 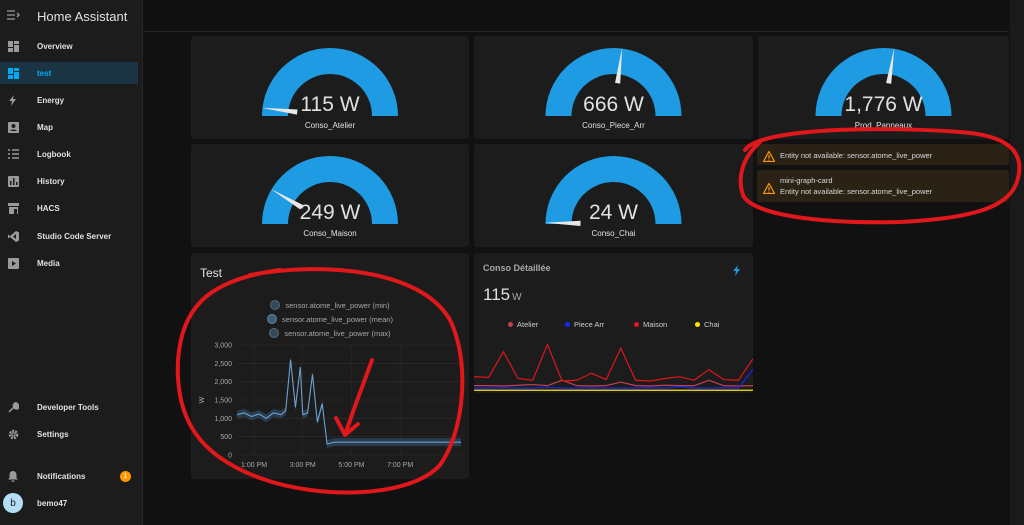 What do you see at coordinates (13, 503) in the screenshot?
I see `avatar: b` at bounding box center [13, 503].